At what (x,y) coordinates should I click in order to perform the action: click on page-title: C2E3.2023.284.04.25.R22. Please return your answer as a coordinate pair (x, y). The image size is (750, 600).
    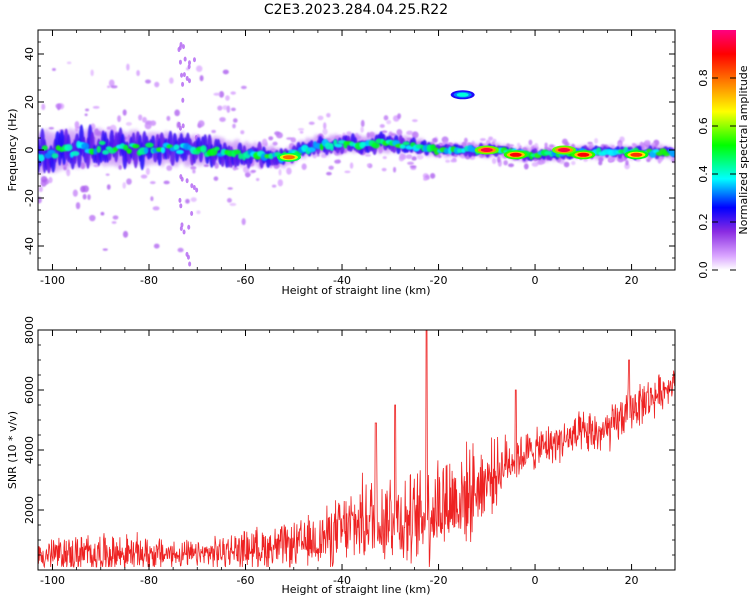
    Looking at the image, I should click on (356, 10).